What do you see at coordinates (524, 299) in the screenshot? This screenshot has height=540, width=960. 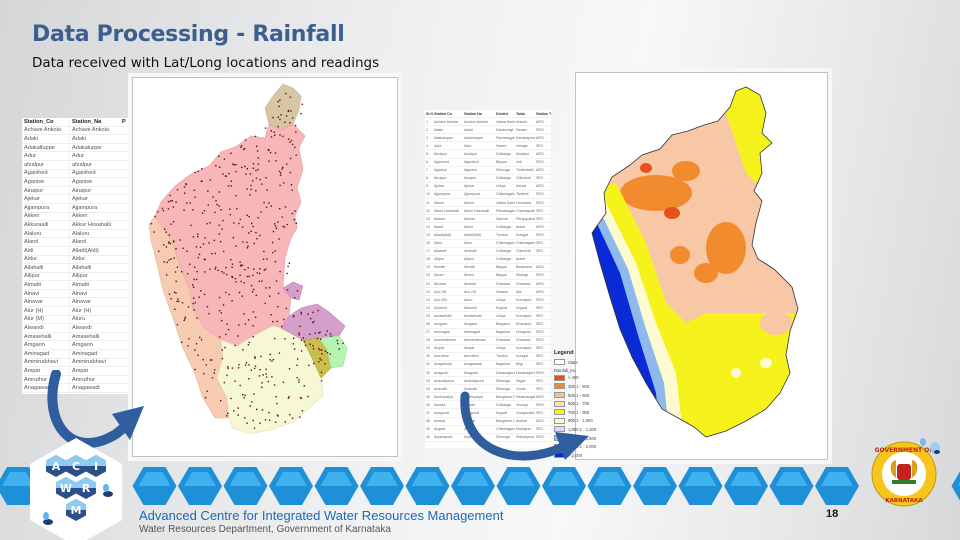 I see `table-cell: Kundapur` at bounding box center [524, 299].